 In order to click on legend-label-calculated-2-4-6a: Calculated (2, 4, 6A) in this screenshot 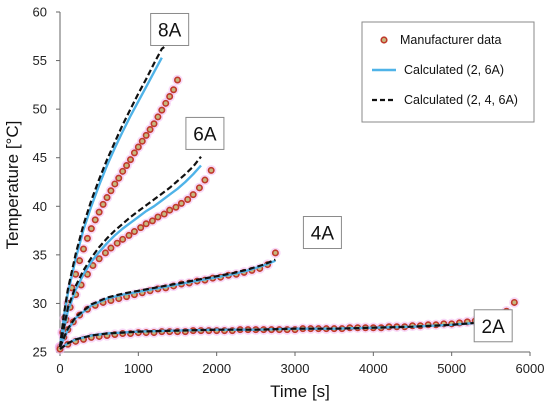, I will do `click(461, 100)`.